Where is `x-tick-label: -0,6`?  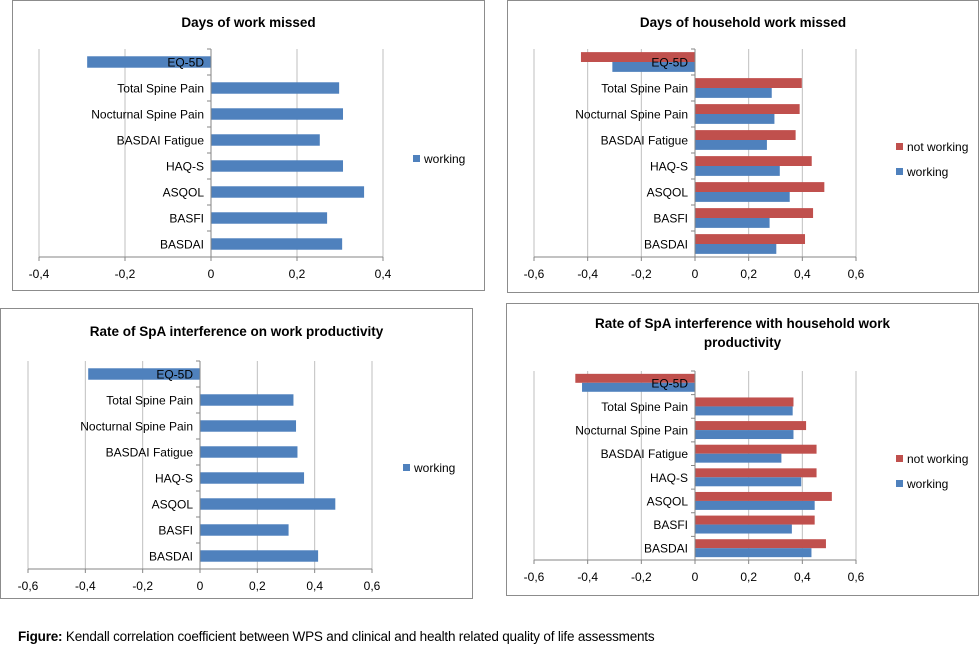 x-tick-label: -0,6 is located at coordinates (28, 586).